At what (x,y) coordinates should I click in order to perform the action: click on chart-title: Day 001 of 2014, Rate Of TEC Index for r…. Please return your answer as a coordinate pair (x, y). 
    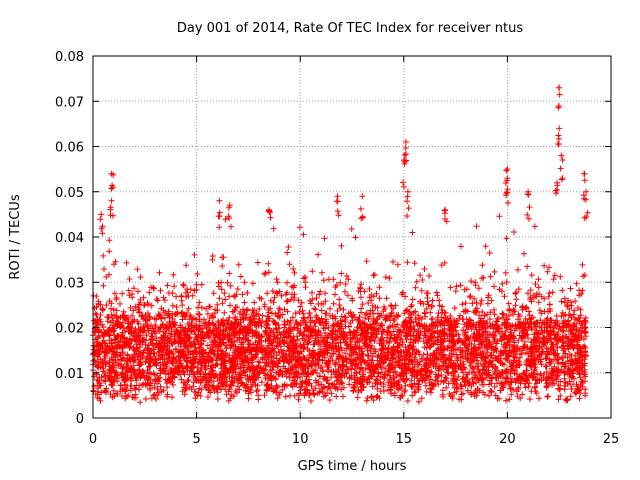
    Looking at the image, I should click on (350, 28).